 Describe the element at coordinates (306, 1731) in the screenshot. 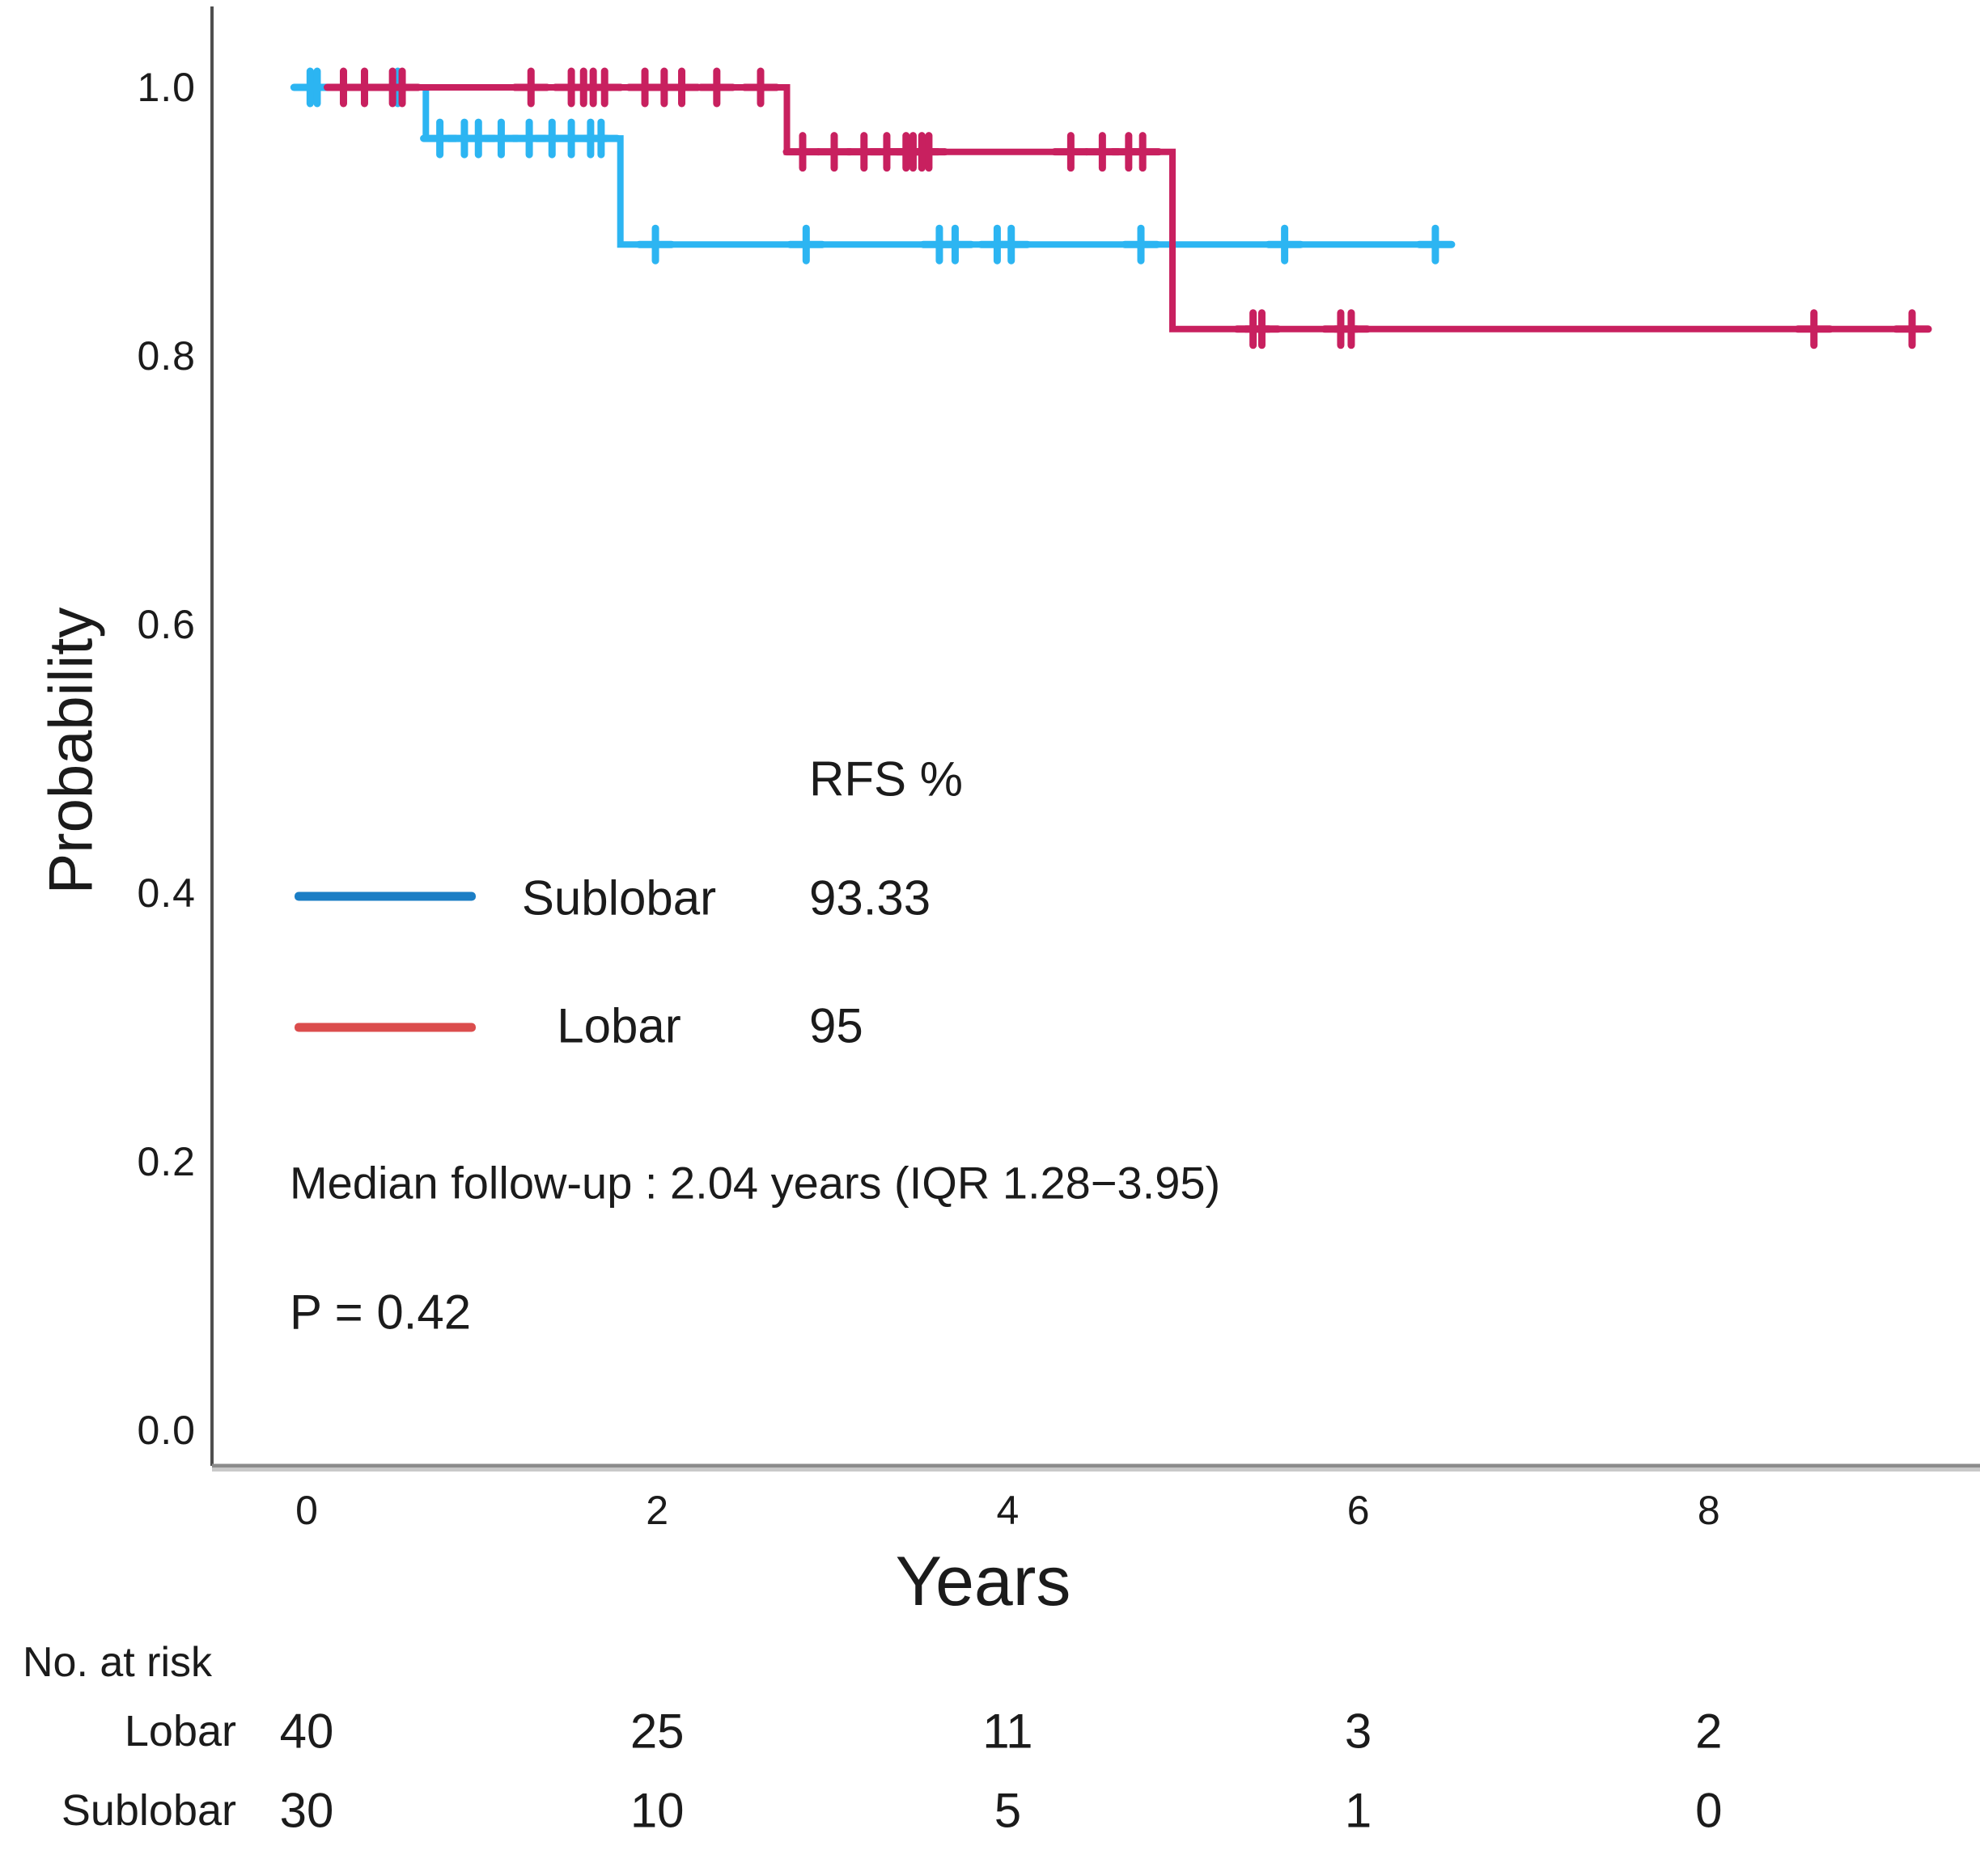

I see `risk-value-lobar-t0: 40` at that location.